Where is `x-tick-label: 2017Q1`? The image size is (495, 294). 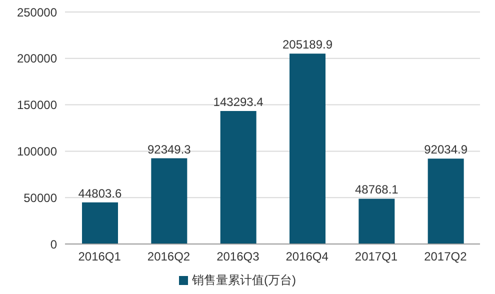 x-tick-label: 2017Q1 is located at coordinates (376, 257).